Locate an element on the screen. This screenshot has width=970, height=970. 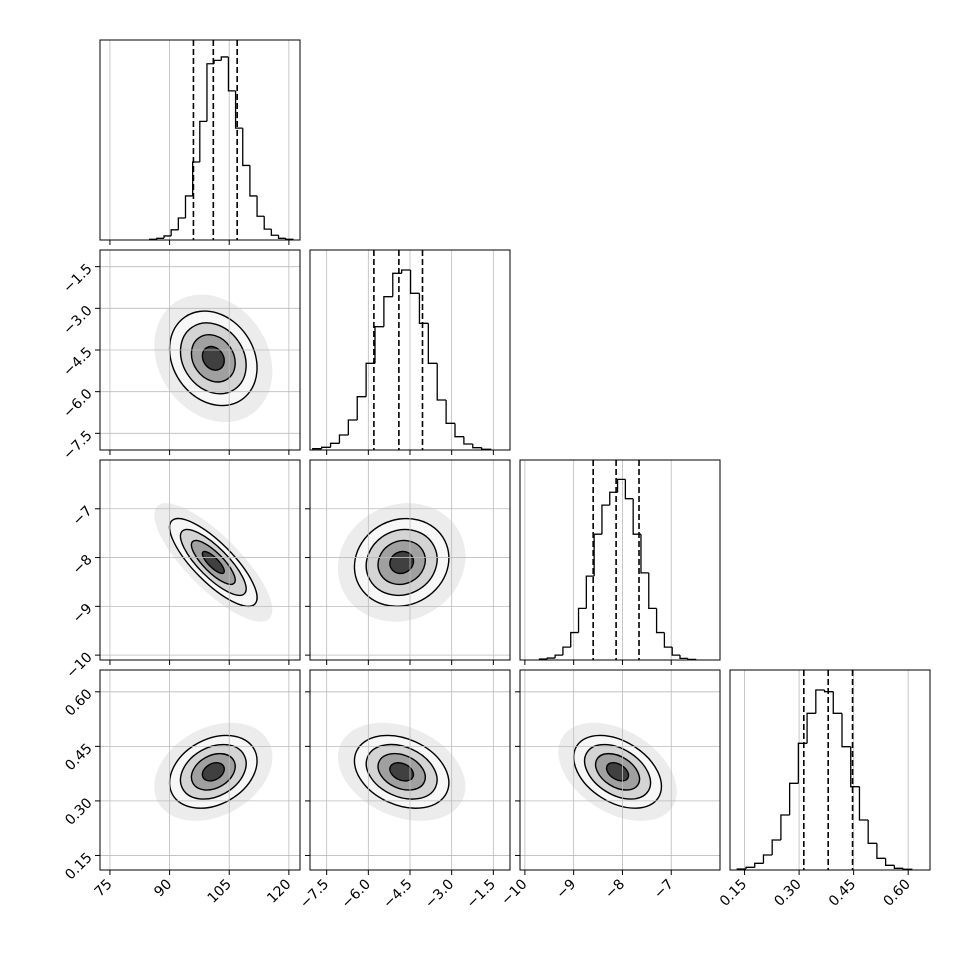
x-tick-label: 0.45 is located at coordinates (842, 892).